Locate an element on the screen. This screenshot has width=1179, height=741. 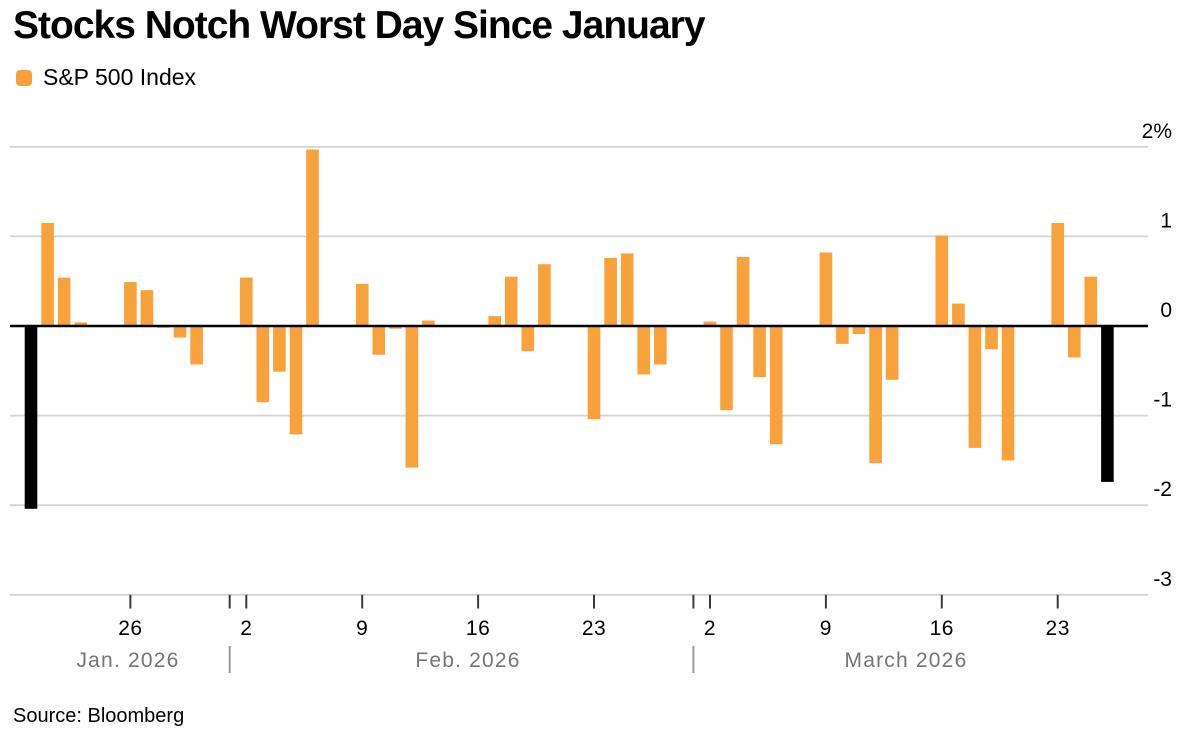
legend-label: S&P 500 Index is located at coordinates (120, 77).